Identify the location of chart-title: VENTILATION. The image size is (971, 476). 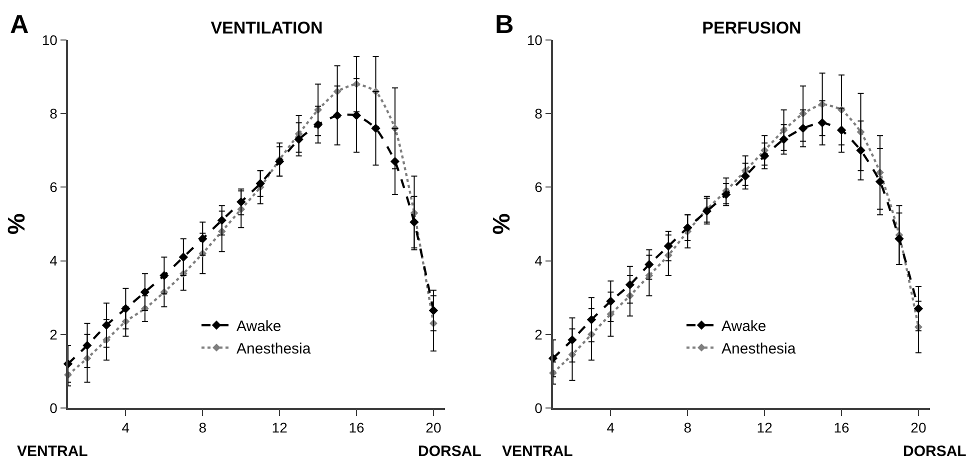
(266, 28).